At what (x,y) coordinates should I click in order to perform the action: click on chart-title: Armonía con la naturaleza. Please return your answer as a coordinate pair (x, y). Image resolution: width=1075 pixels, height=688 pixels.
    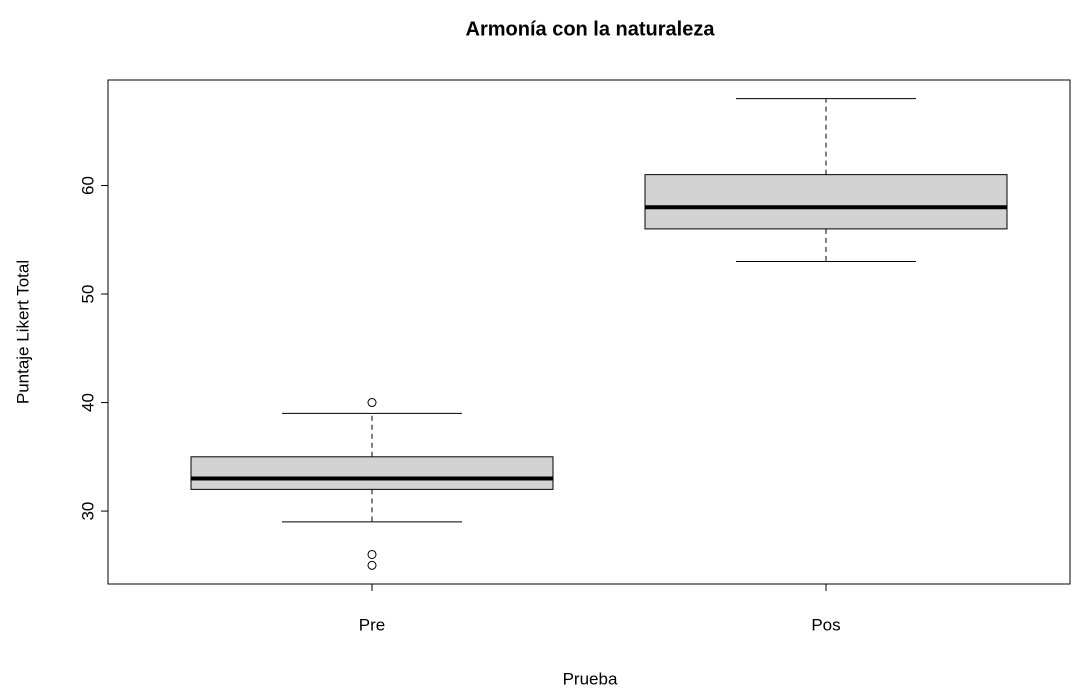
    Looking at the image, I should click on (591, 29).